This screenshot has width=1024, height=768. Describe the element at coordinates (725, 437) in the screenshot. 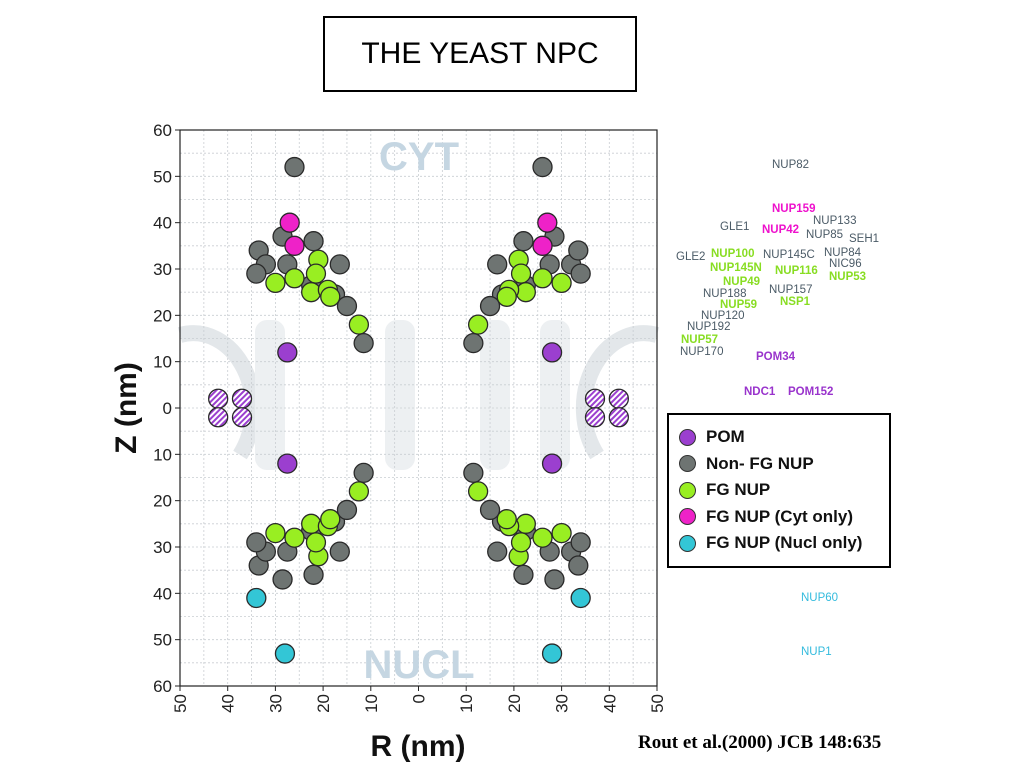

I see `legend-label: POM` at that location.